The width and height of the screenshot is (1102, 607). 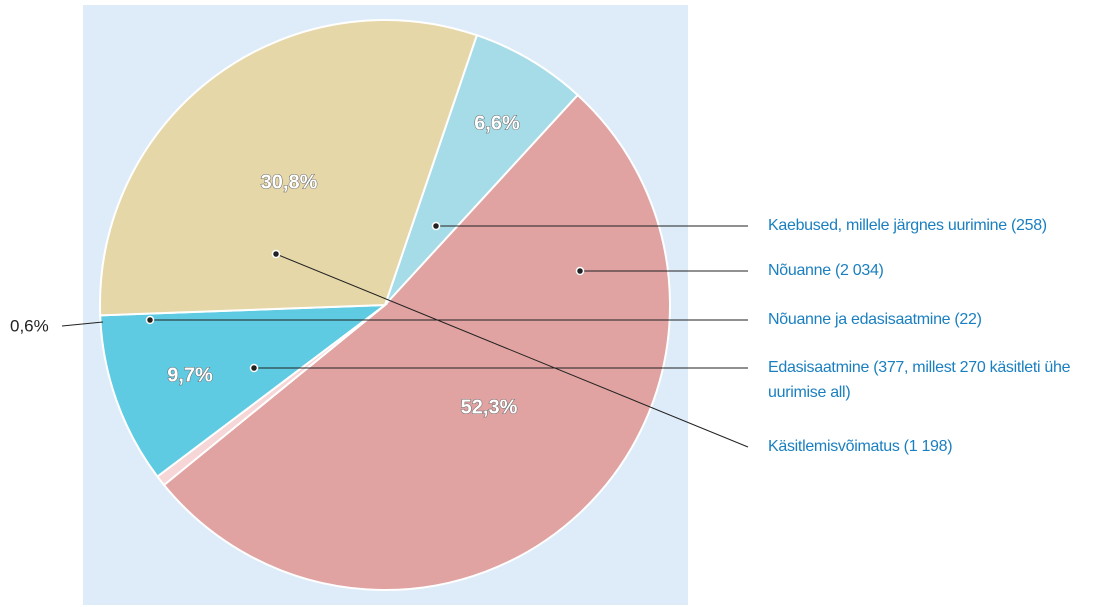 What do you see at coordinates (497, 123) in the screenshot?
I see `value-label: 6,6%` at bounding box center [497, 123].